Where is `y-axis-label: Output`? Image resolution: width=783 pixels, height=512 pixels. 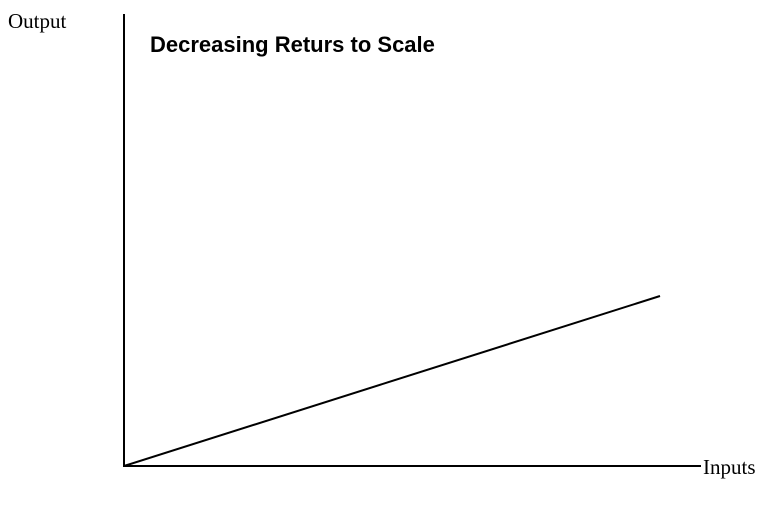
y-axis-label: Output is located at coordinates (37, 21).